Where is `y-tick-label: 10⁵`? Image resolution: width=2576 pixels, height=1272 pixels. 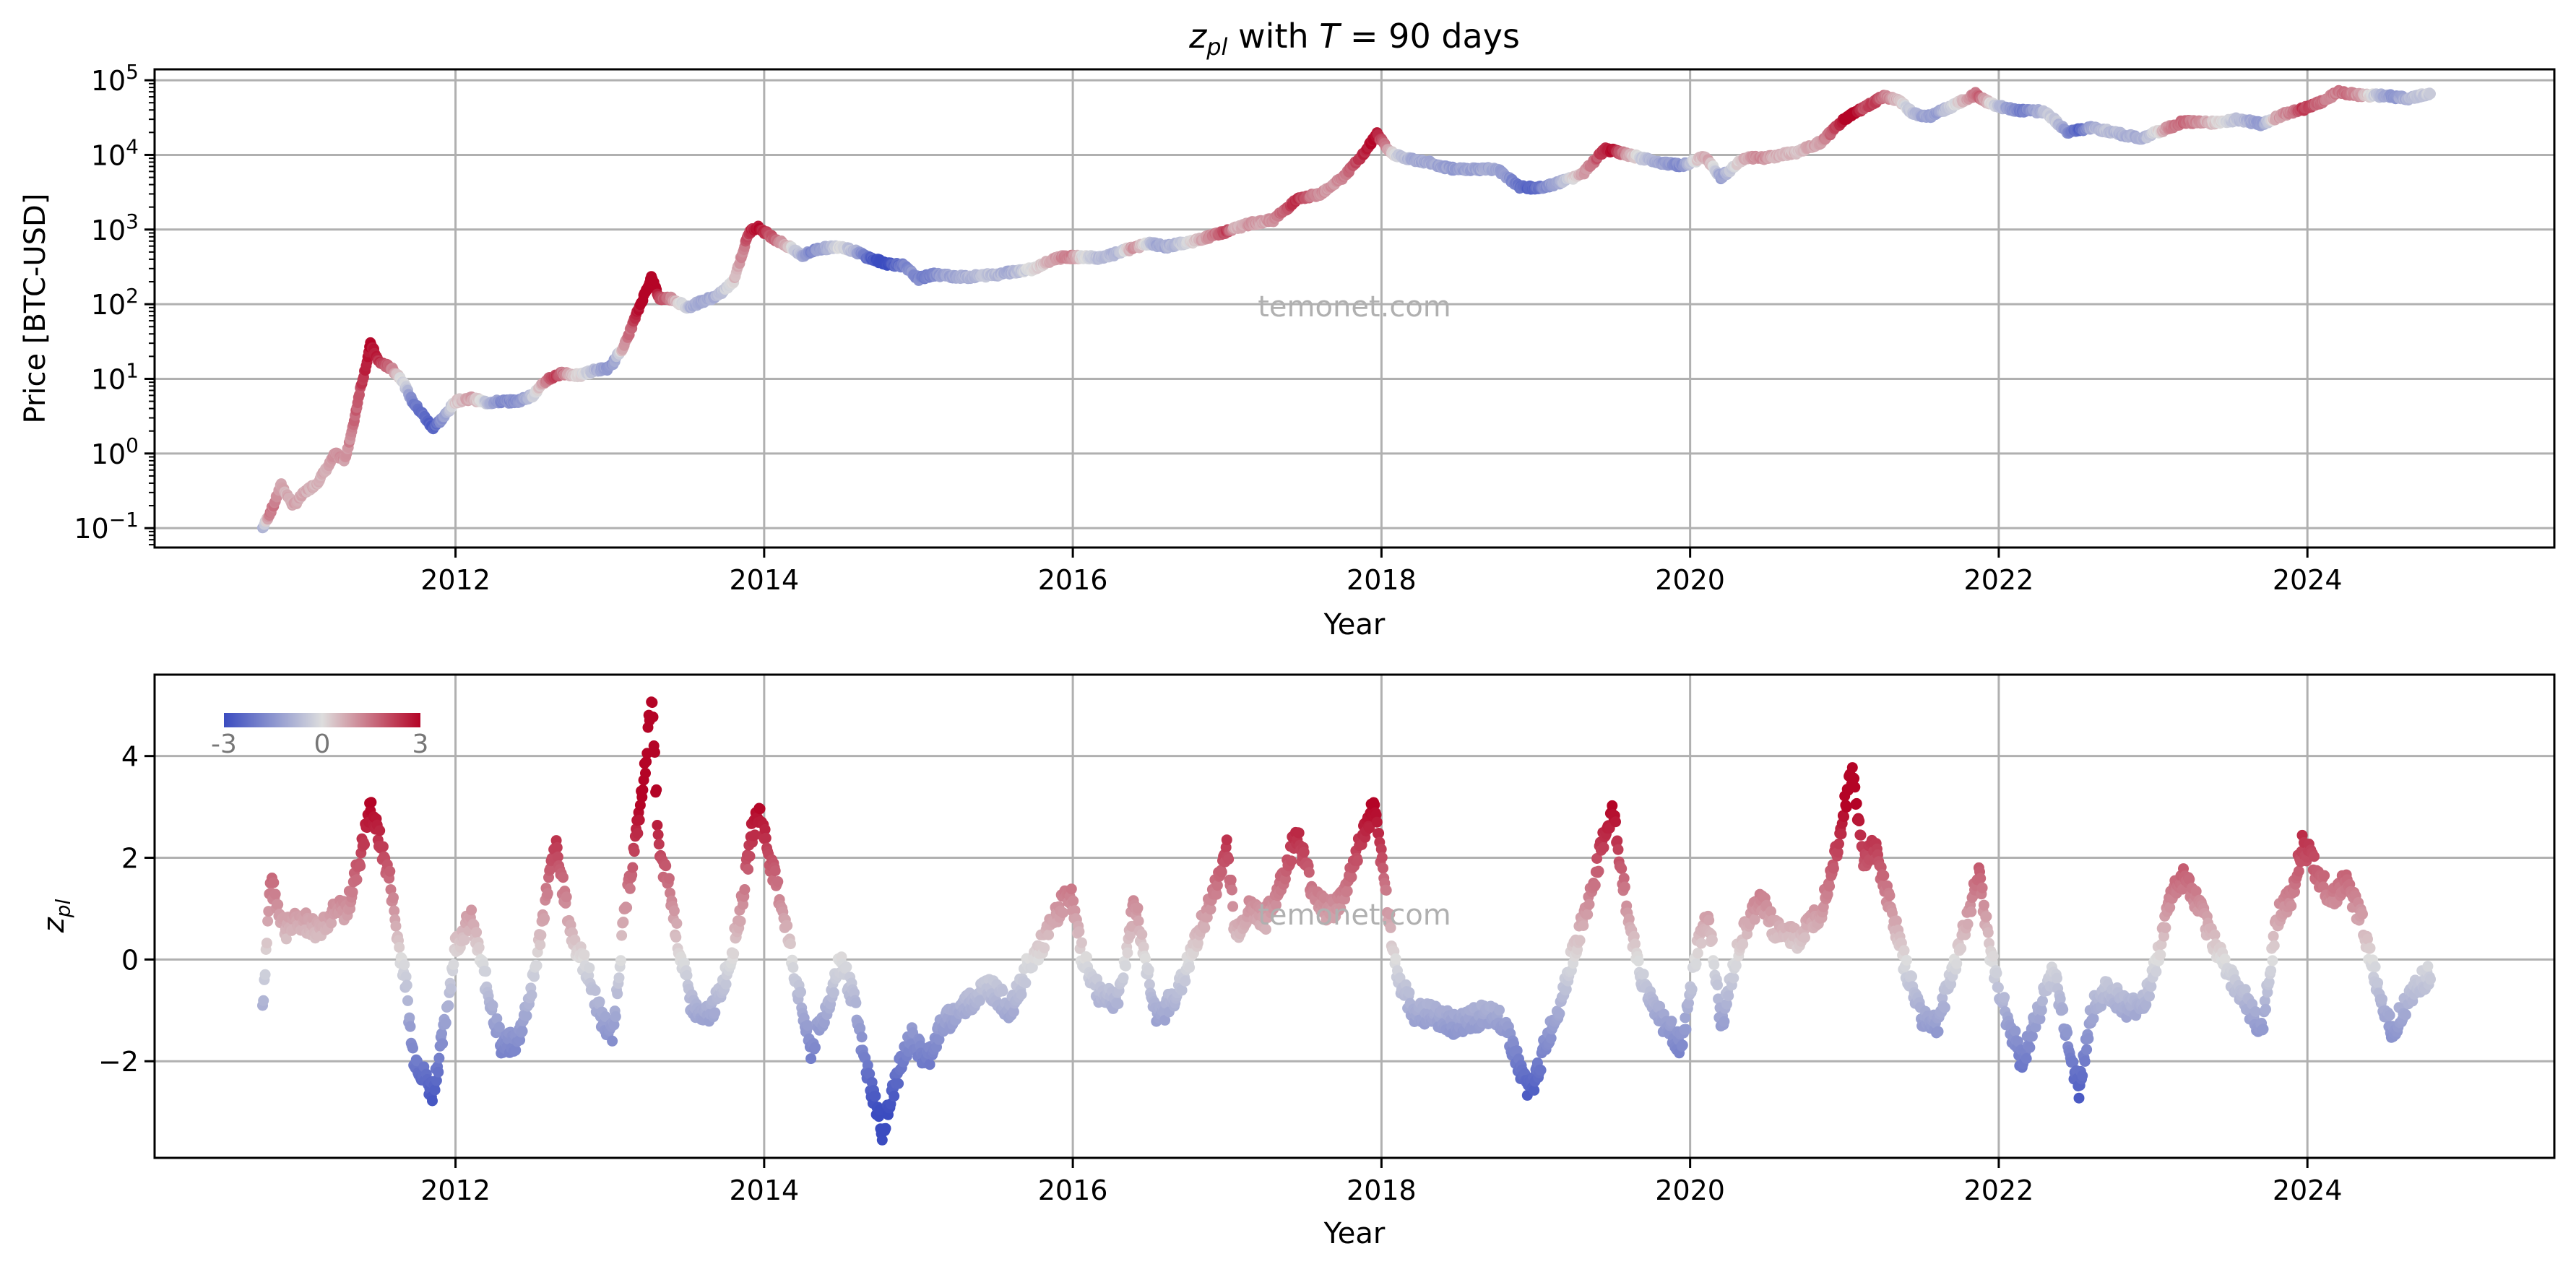 y-tick-label: 10⁵ is located at coordinates (115, 79).